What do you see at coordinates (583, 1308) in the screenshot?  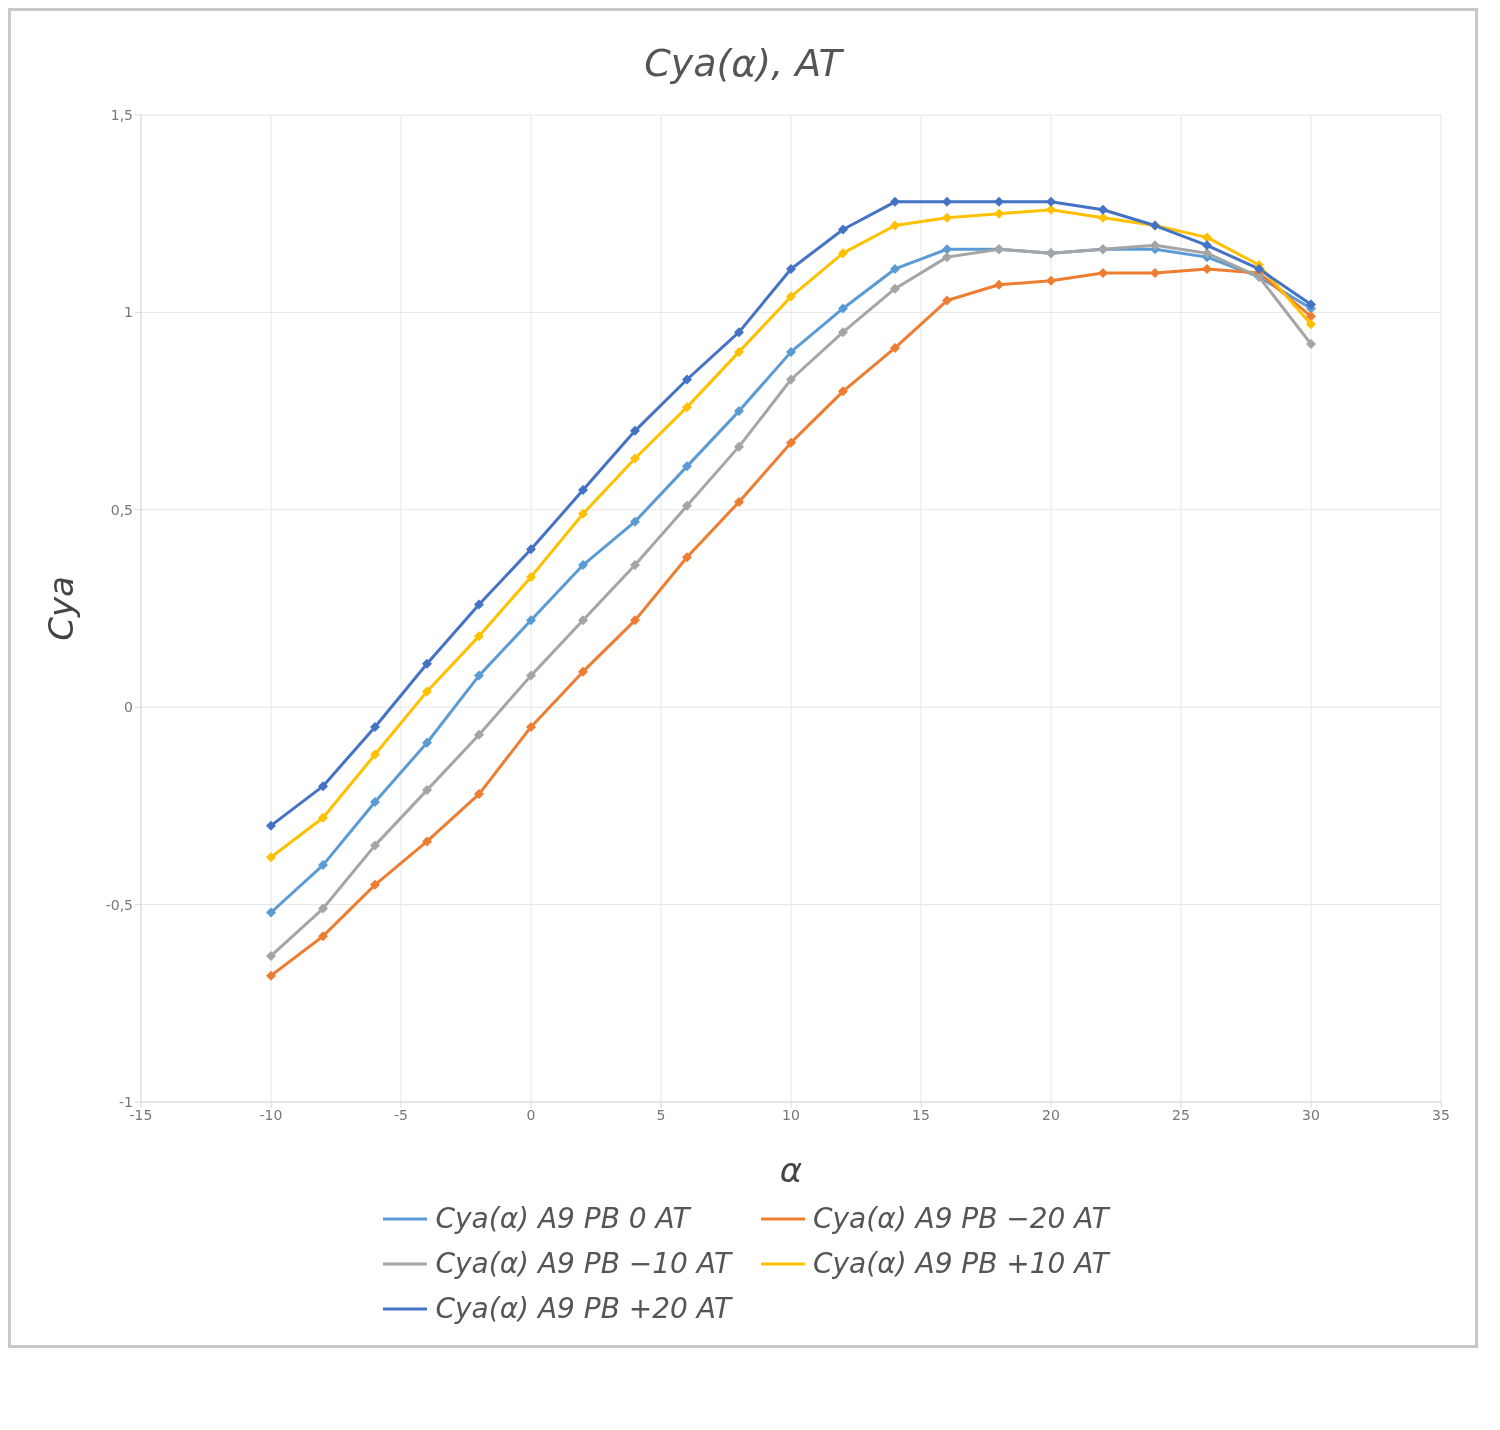 I see `legend-label: Cya(α) A9 PB +20 AT` at bounding box center [583, 1308].